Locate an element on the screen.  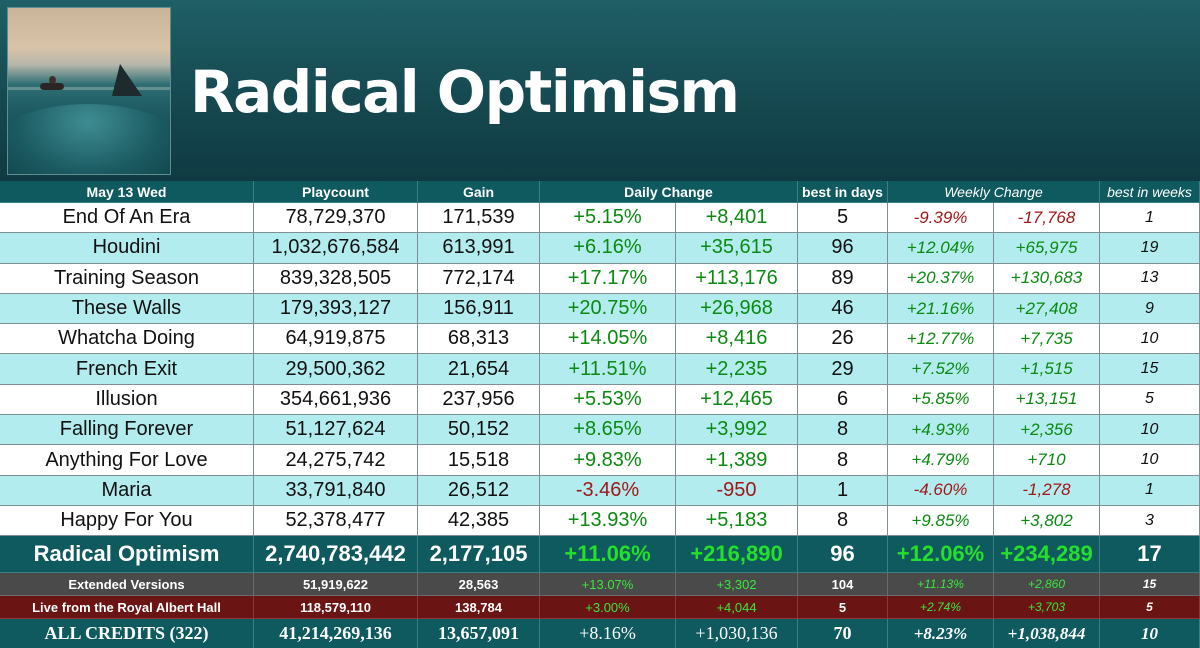
live-daily-pct: +3.00% is located at coordinates (608, 608).